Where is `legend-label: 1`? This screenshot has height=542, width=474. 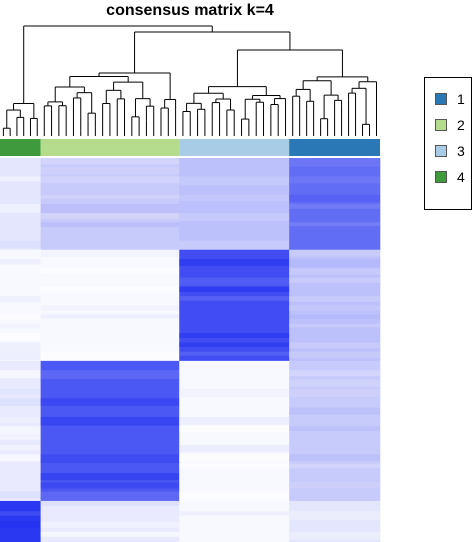
legend-label: 1 is located at coordinates (461, 99).